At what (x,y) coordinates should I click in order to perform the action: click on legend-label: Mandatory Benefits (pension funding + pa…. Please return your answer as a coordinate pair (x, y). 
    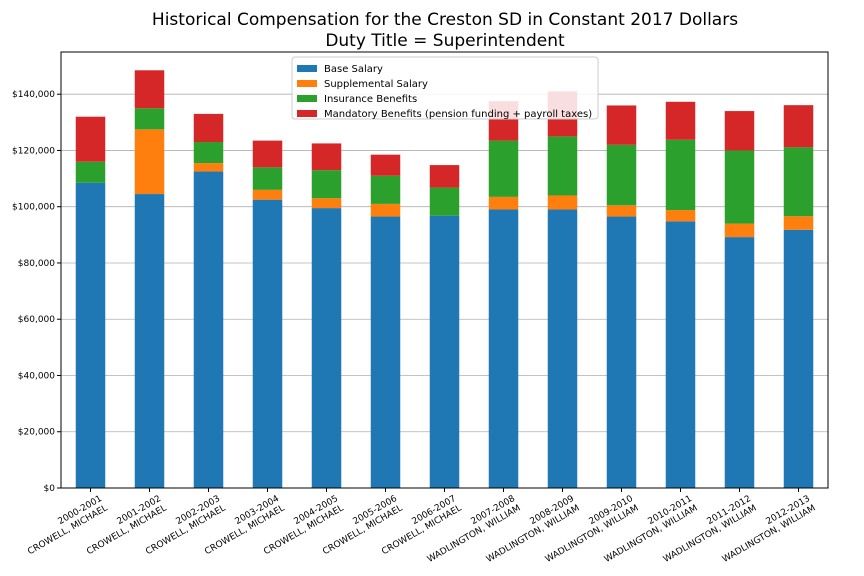
    Looking at the image, I should click on (458, 114).